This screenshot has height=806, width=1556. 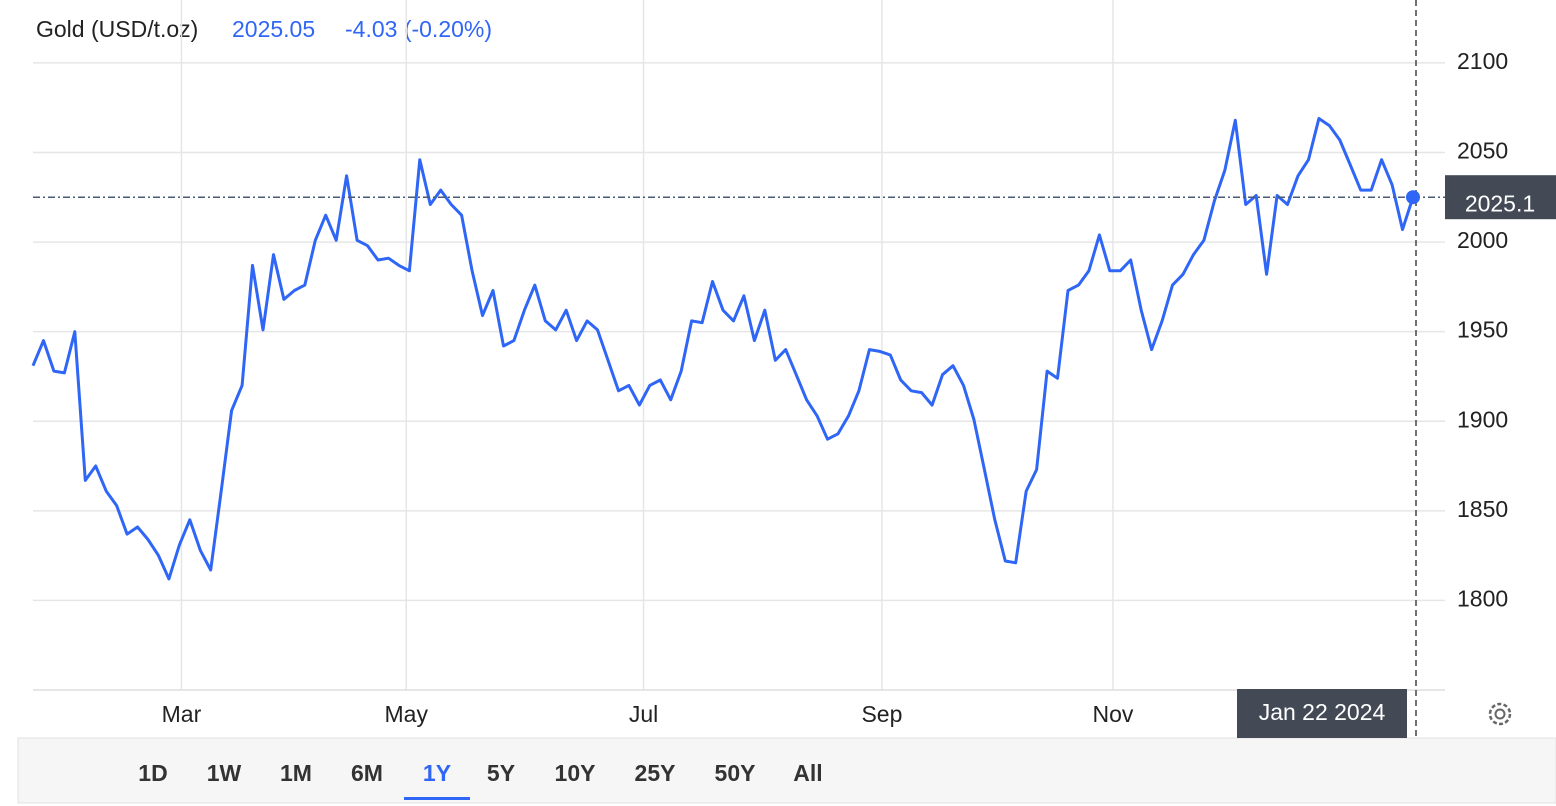 I want to click on y-tick-label: 1800, so click(x=1482, y=598).